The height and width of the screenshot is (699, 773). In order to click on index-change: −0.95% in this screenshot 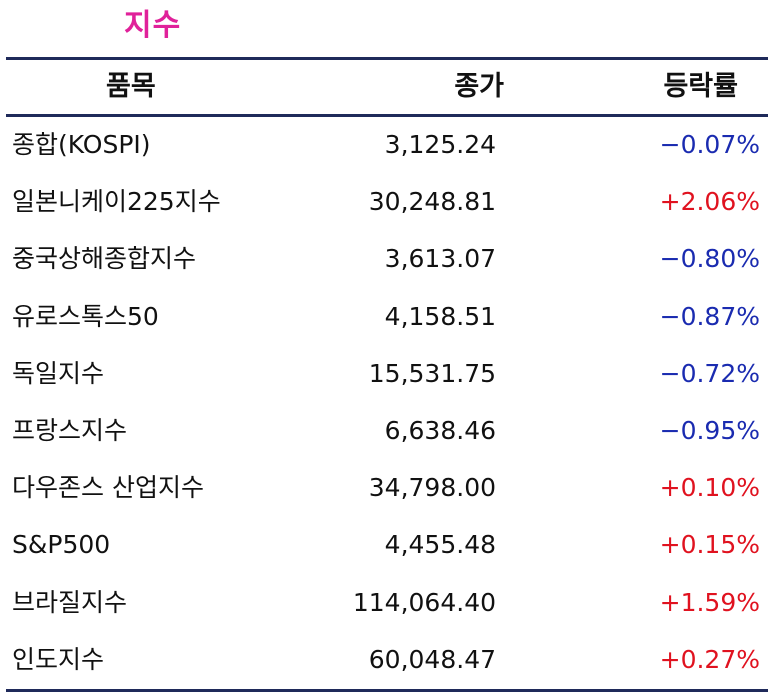, I will do `click(709, 430)`.